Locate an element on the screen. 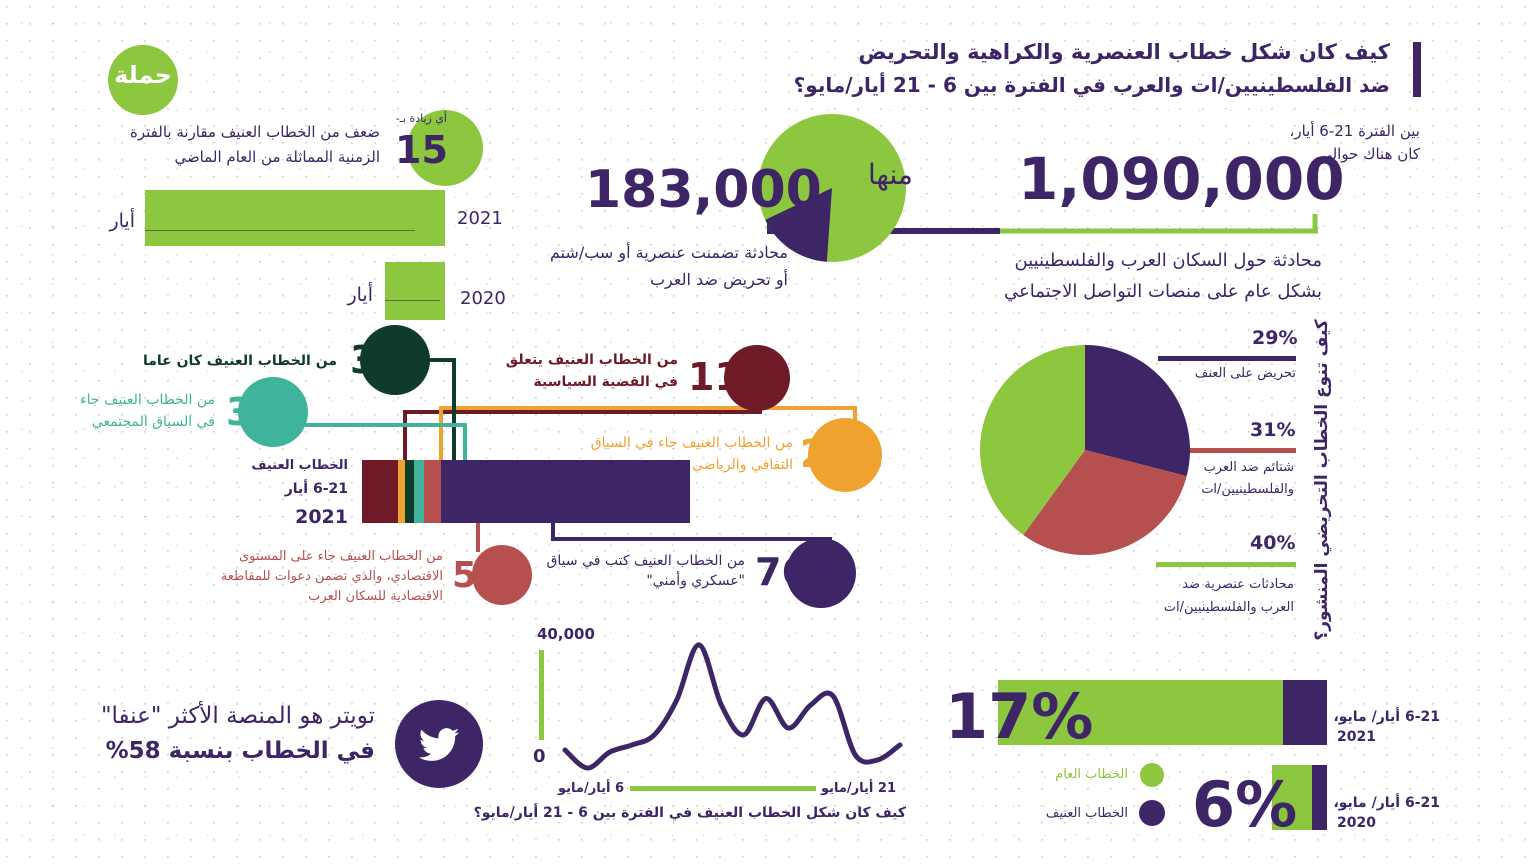  violent-desc-1: محادثة تضمنت عنصرية أو سب/شتم is located at coordinates (668, 252).